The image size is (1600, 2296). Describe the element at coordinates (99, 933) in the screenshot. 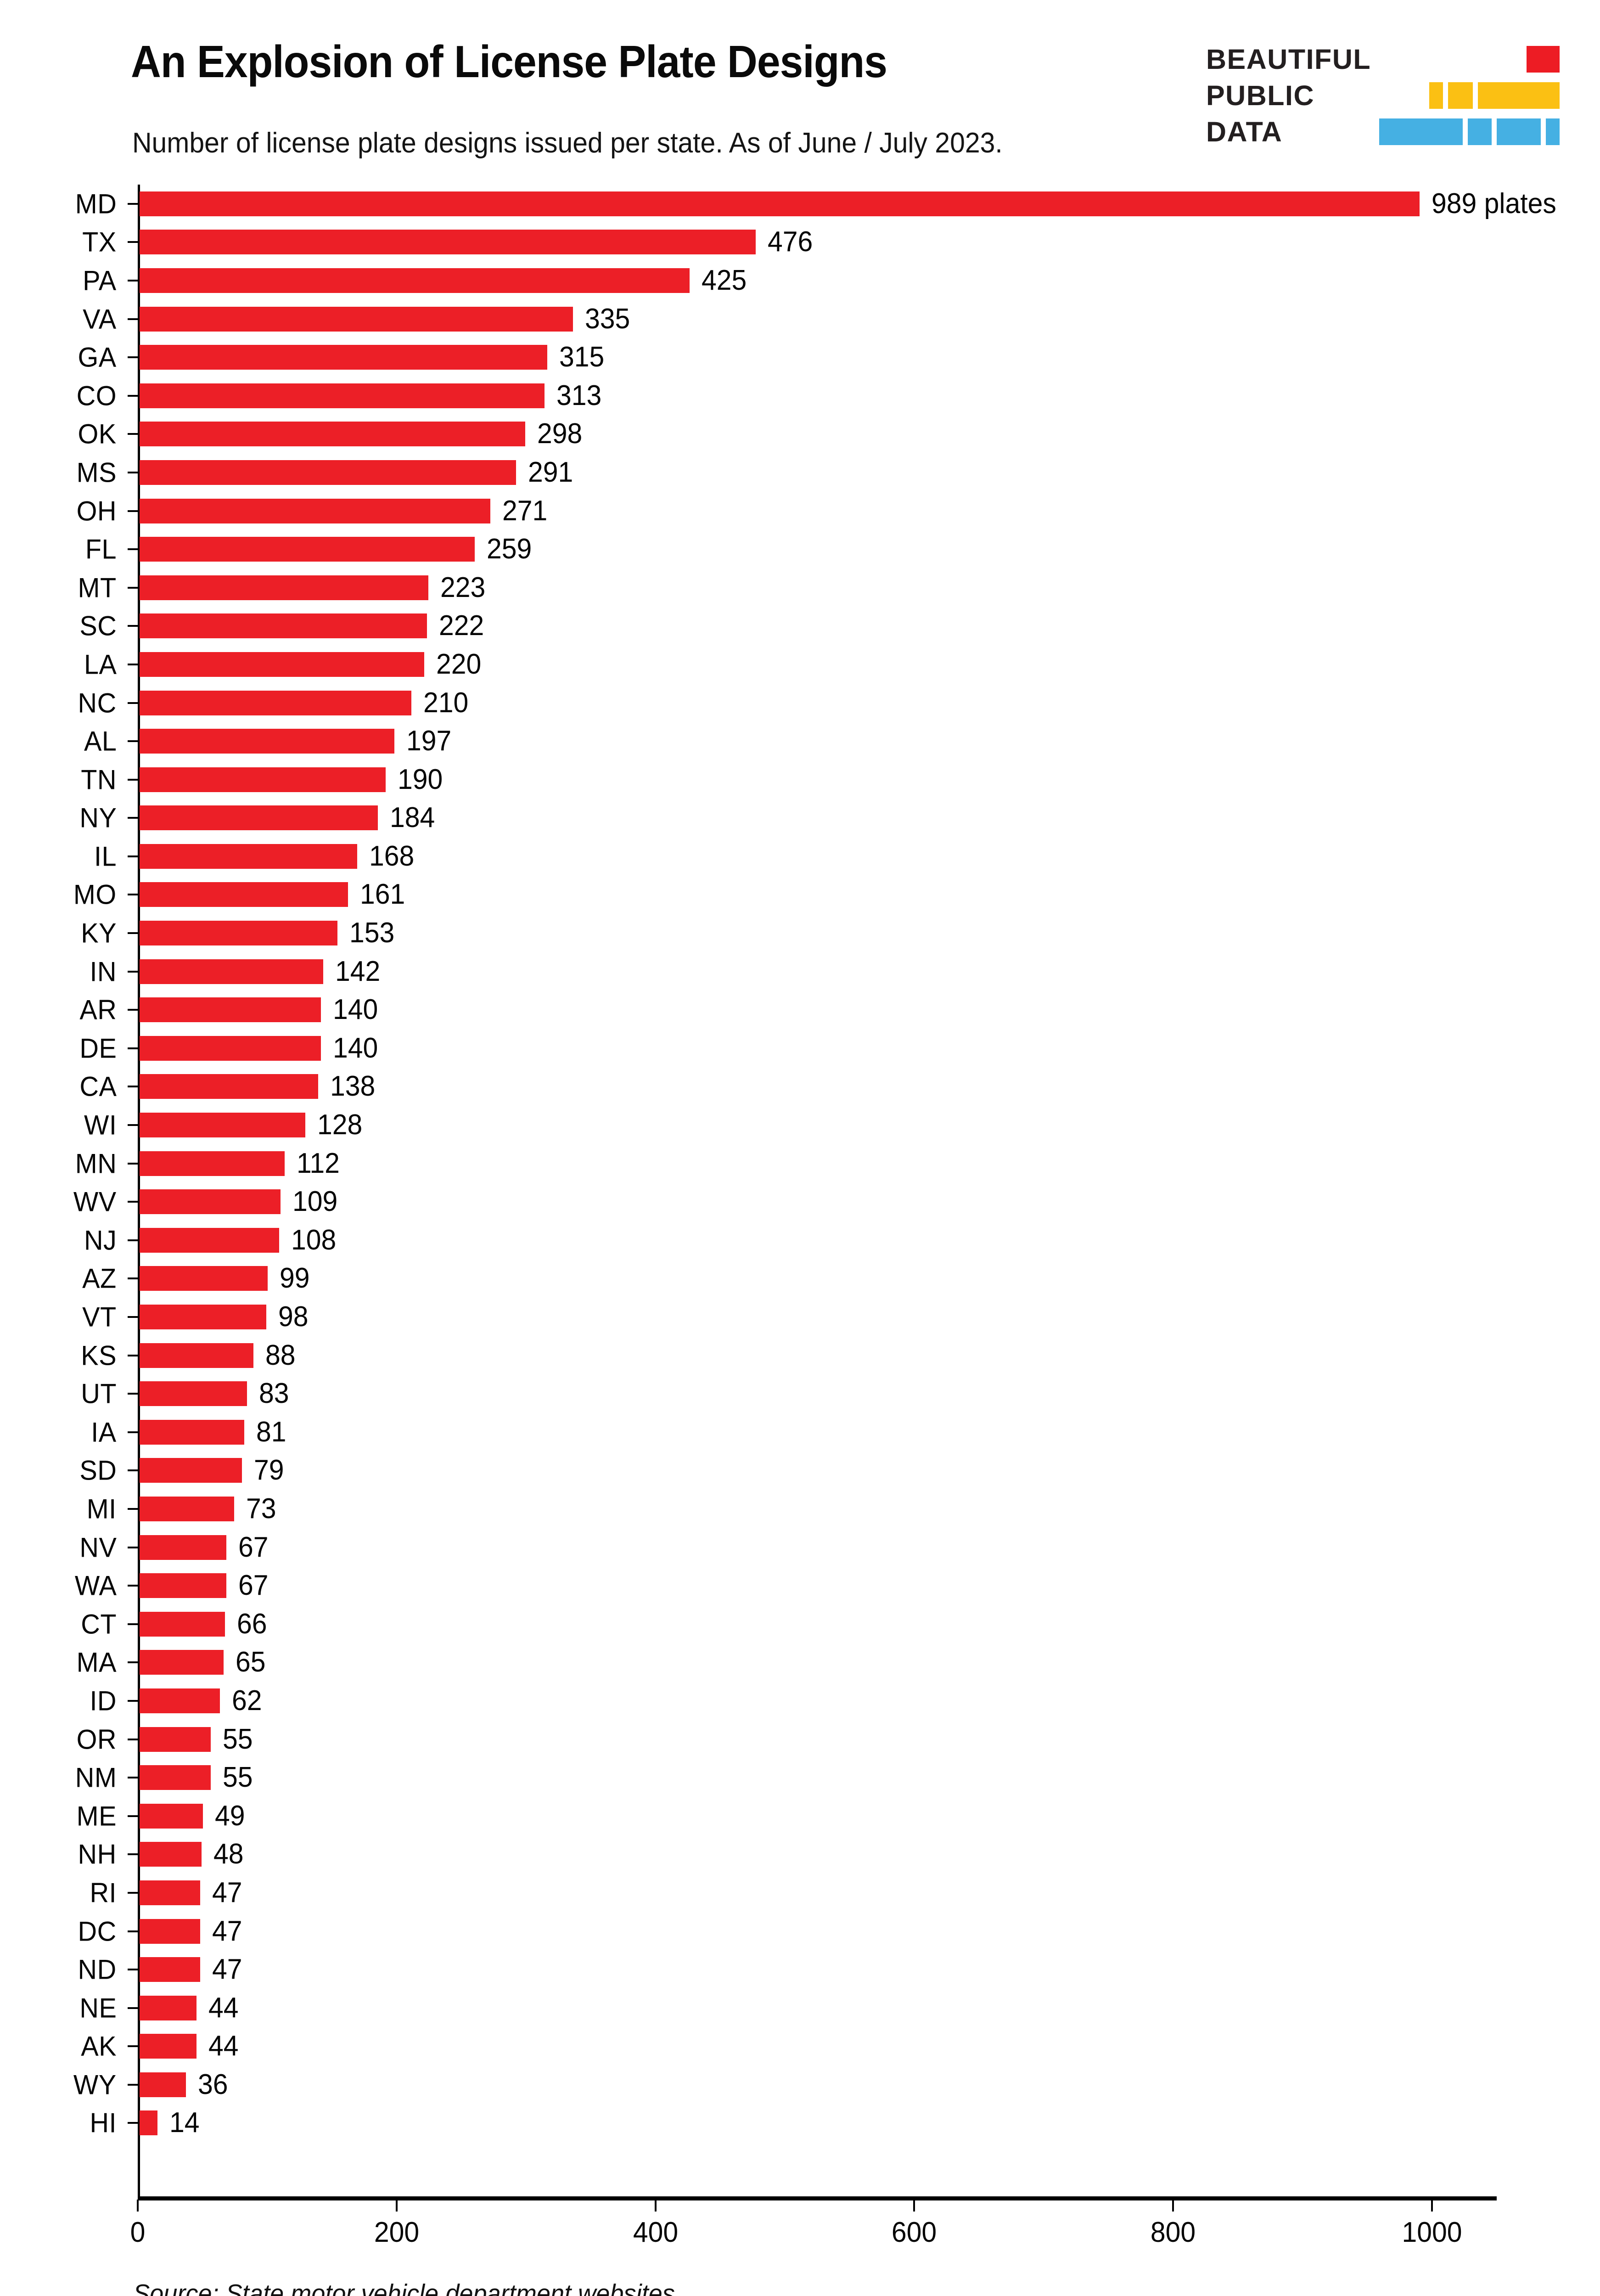

I see `bar-category-label: KY` at that location.